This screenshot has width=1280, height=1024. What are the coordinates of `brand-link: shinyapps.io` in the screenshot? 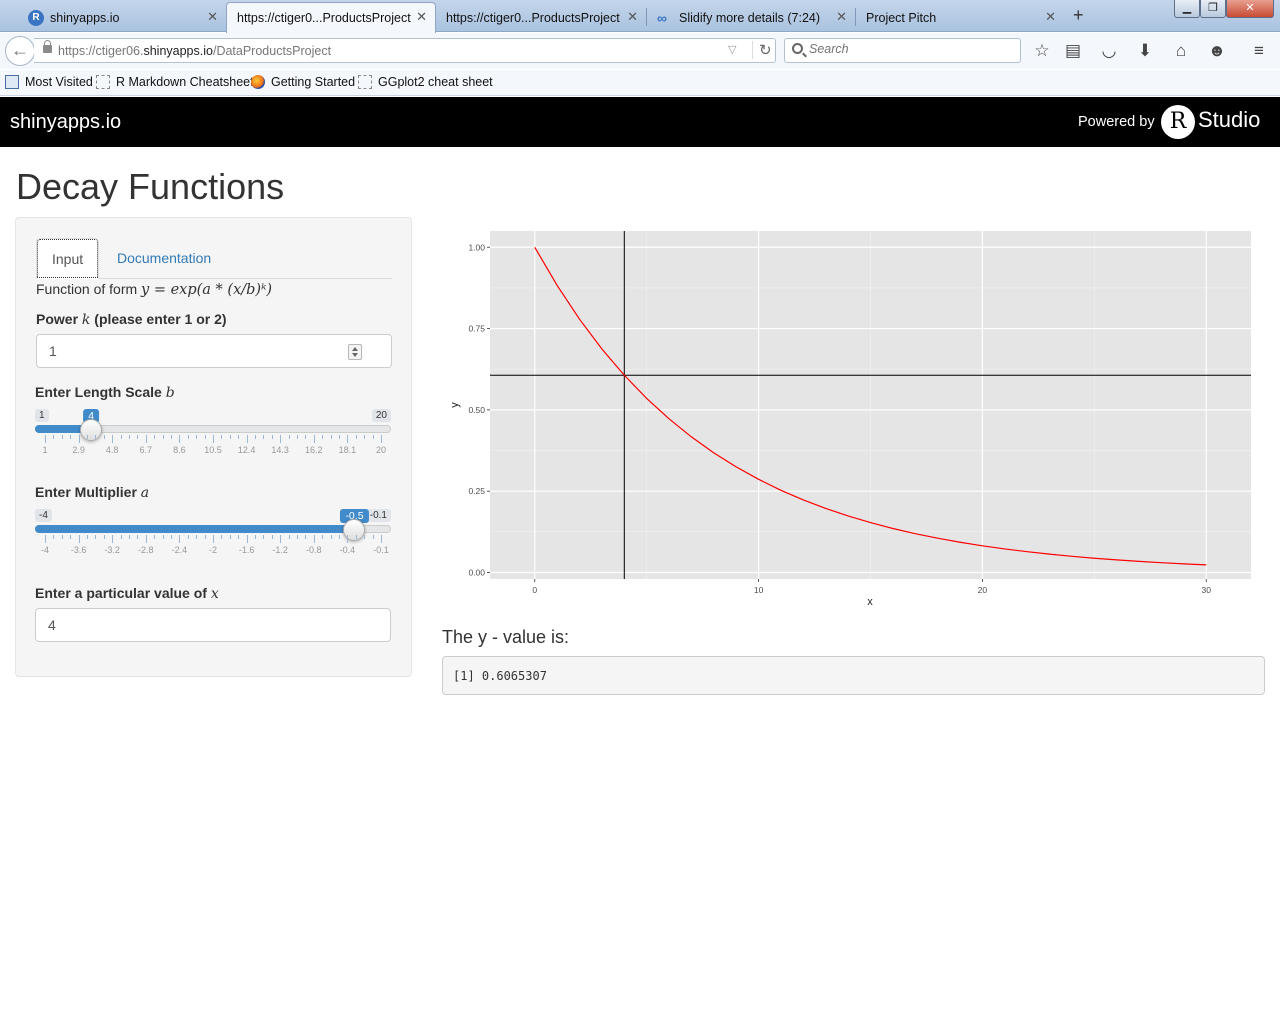 It's located at (66, 122).